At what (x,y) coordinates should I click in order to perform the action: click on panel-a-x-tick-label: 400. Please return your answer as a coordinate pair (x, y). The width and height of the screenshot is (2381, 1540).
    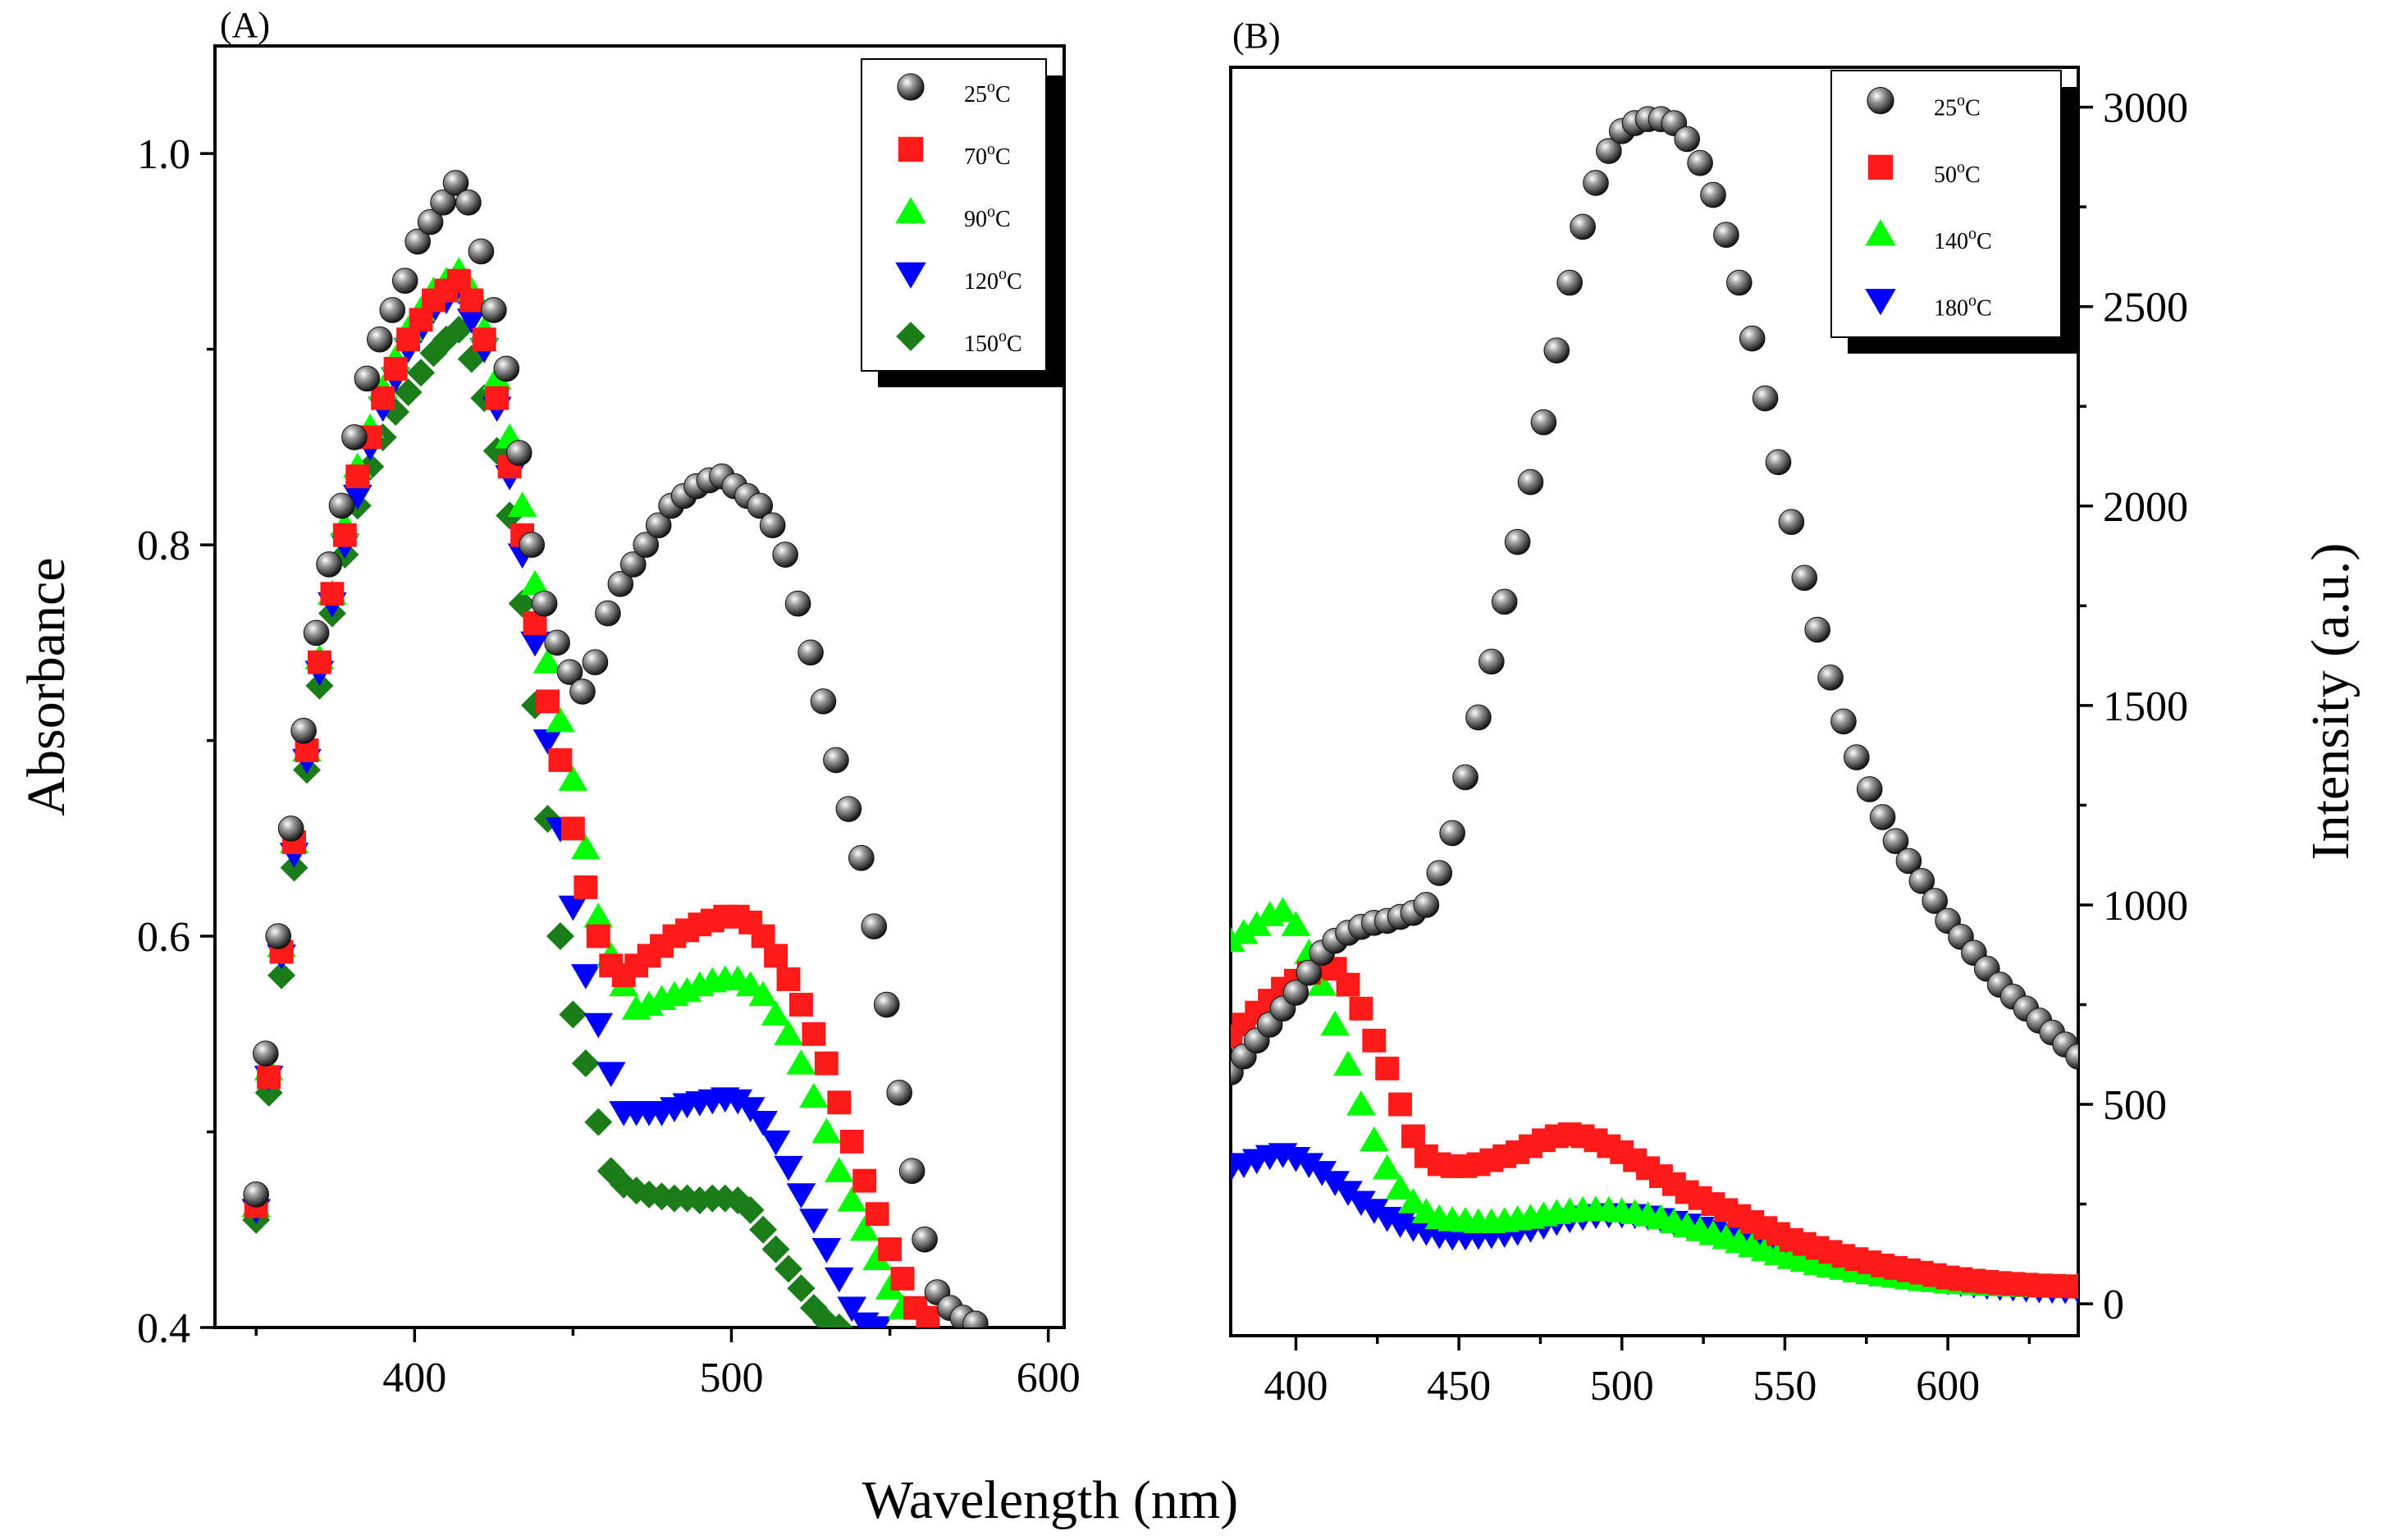
    Looking at the image, I should click on (414, 1378).